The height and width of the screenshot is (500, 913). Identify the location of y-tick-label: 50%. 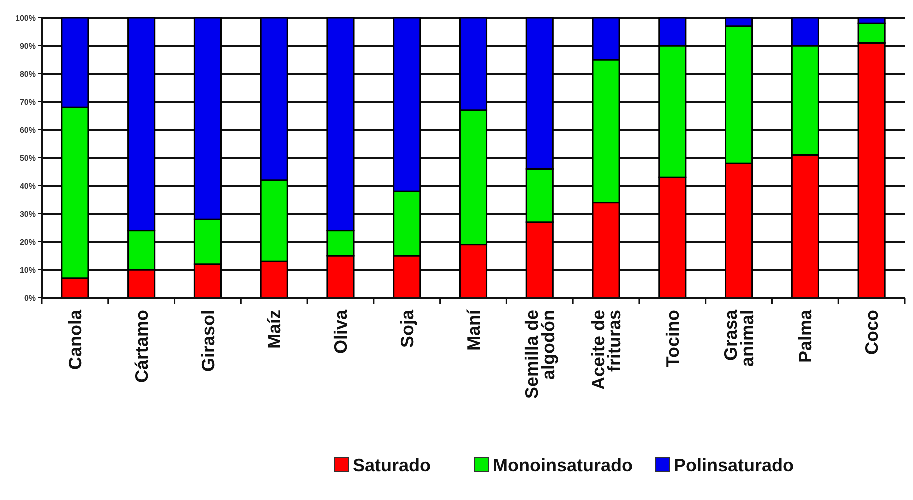
(28, 158).